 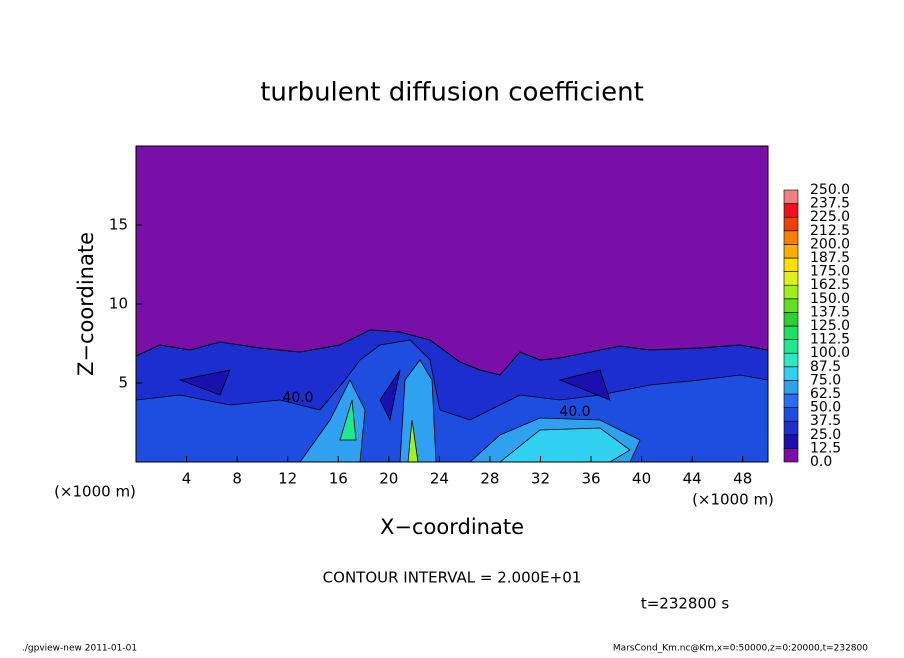 I want to click on y-tick-label: 10, so click(x=118, y=304).